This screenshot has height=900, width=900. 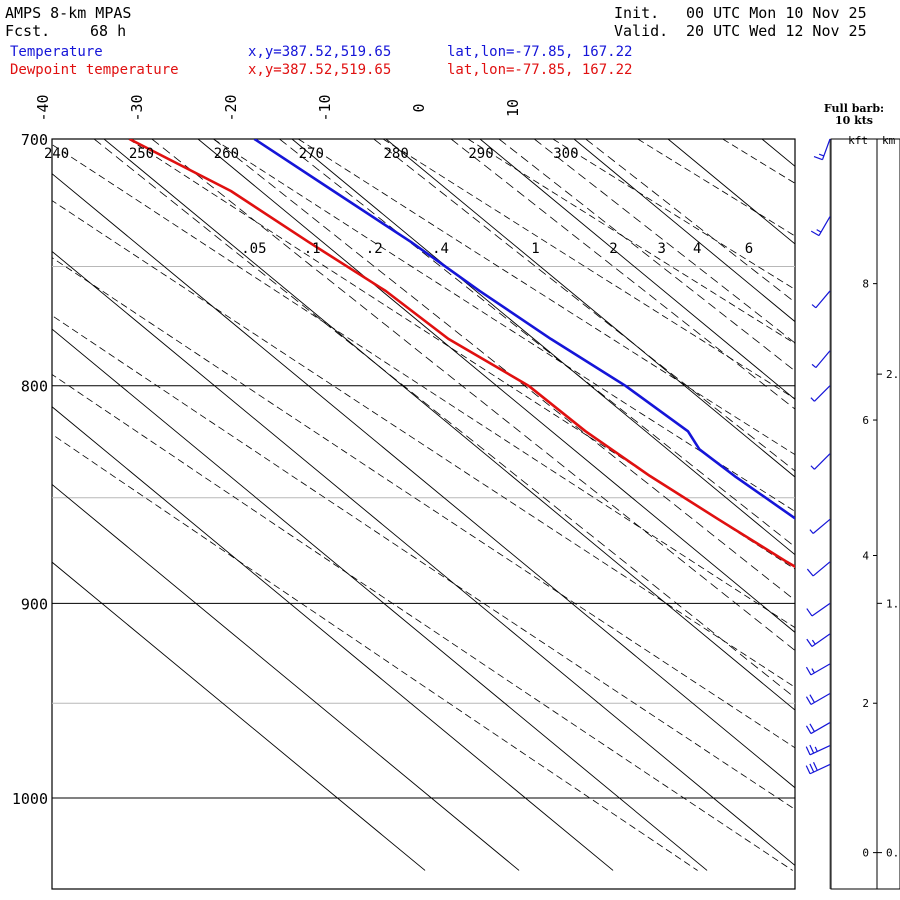 I want to click on mixing-ratio-label: 1, so click(x=535, y=249).